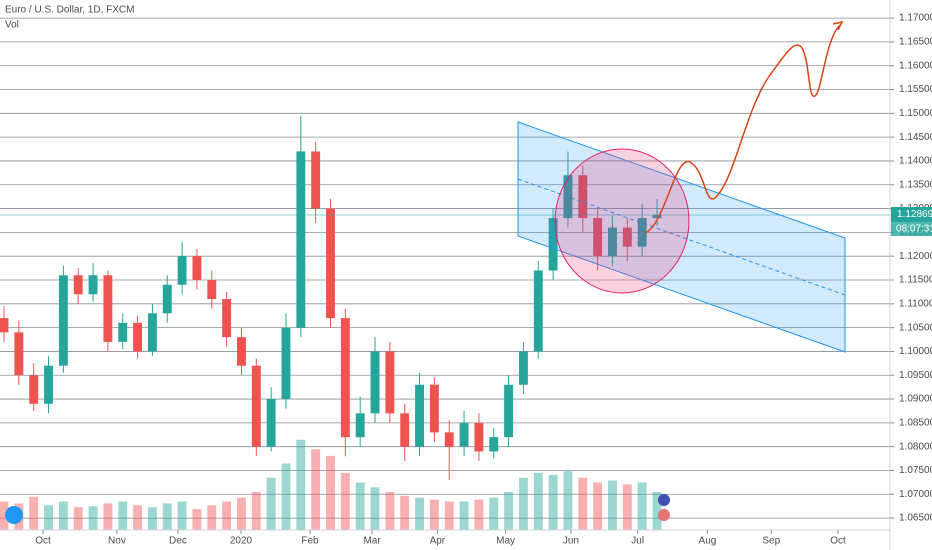  Describe the element at coordinates (915, 256) in the screenshot. I see `y-tick-label: 1.12000` at that location.